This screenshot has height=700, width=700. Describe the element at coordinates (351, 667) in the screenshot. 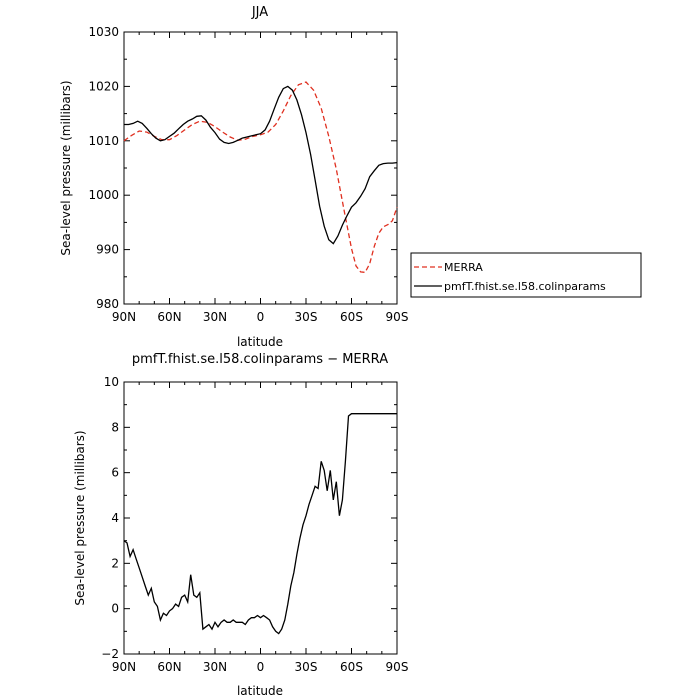

I see `bottom-x-tick-label: 60S` at that location.